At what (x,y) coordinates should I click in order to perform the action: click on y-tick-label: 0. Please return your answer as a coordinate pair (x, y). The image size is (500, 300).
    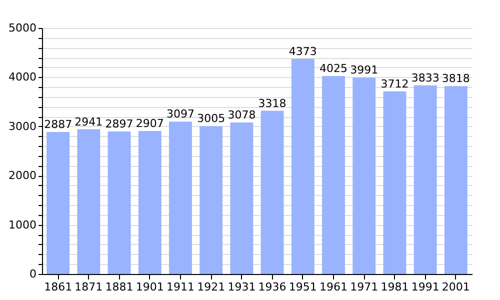
    Looking at the image, I should click on (33, 274).